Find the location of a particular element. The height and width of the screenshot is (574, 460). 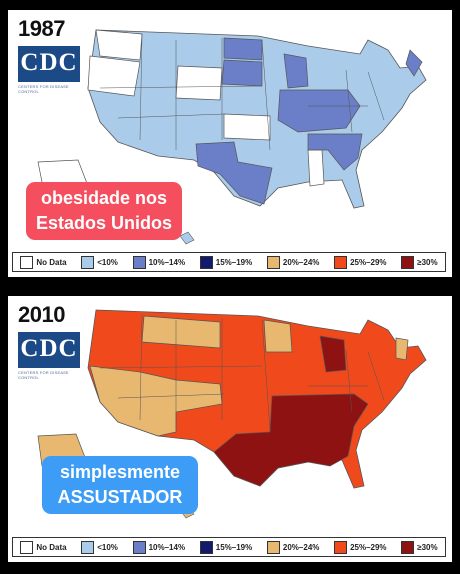

year-label: 2010 is located at coordinates (41, 314).